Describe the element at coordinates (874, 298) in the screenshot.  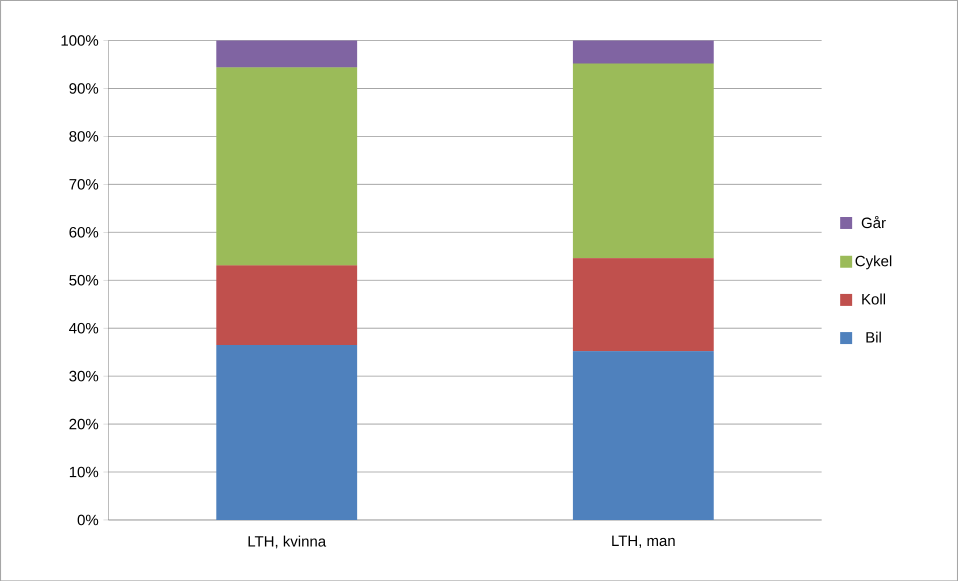
I see `legend-label: Koll` at that location.